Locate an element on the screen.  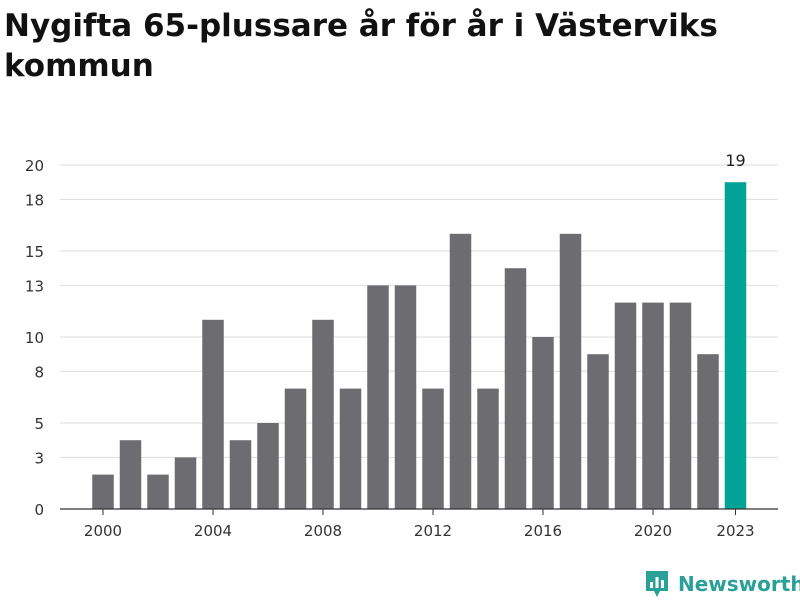
x-tick-label: 2012 is located at coordinates (433, 531).